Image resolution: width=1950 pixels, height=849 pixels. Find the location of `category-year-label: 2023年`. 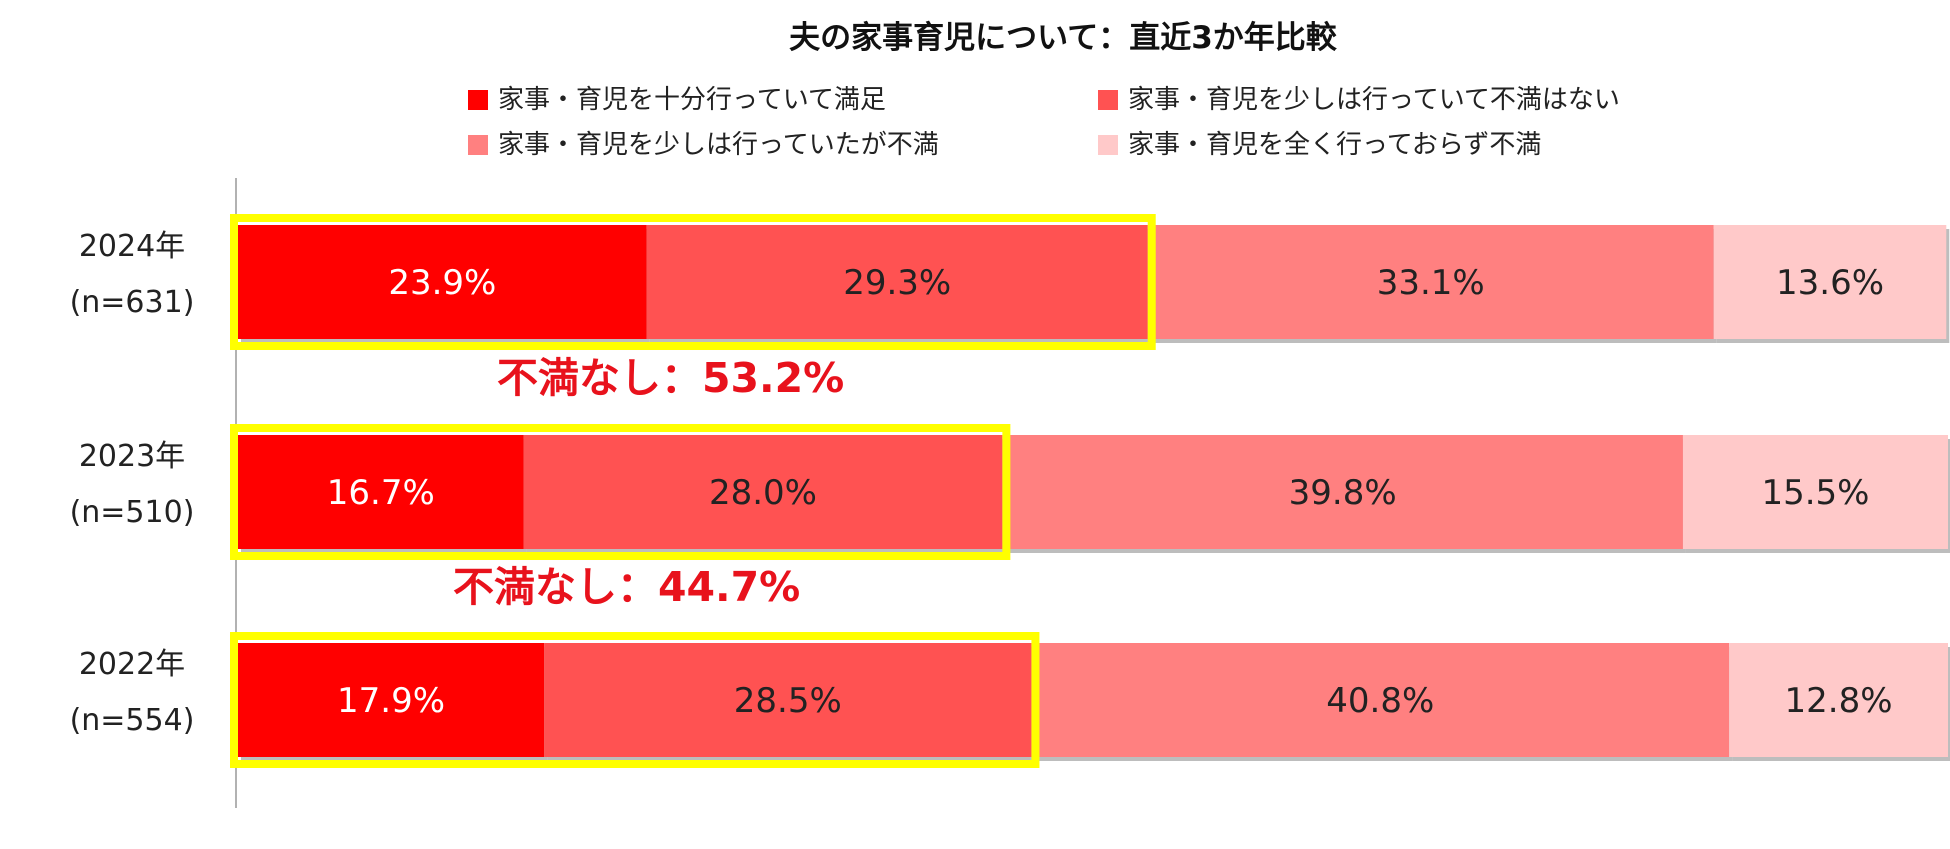

category-year-label: 2023年 is located at coordinates (132, 456).